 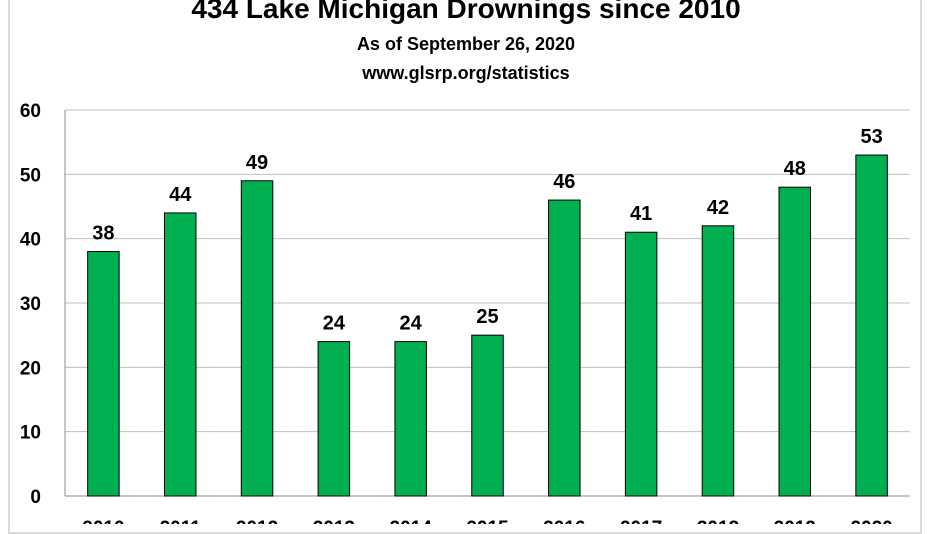 I want to click on bar-2017, so click(x=641, y=364).